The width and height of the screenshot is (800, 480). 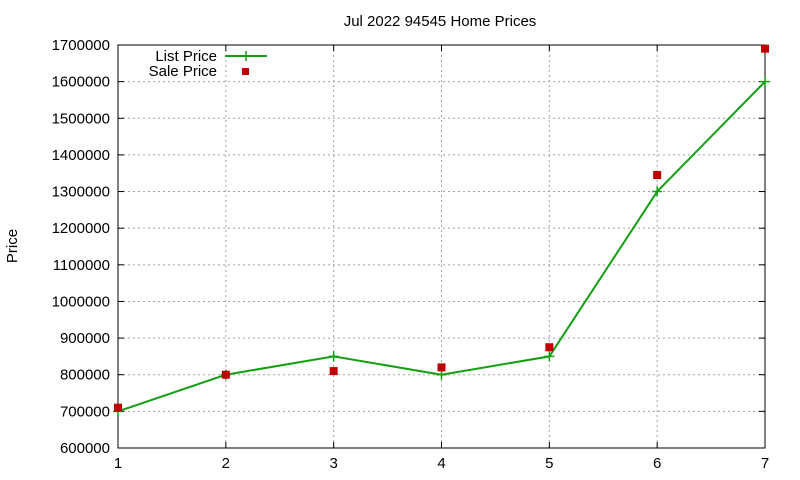 I want to click on x-tick-label: 6, so click(x=657, y=463).